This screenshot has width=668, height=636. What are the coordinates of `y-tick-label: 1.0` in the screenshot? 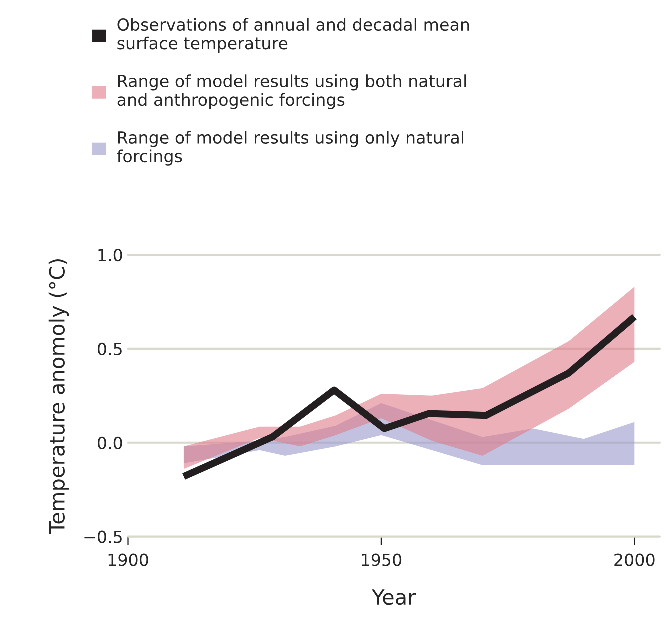 It's located at (110, 255).